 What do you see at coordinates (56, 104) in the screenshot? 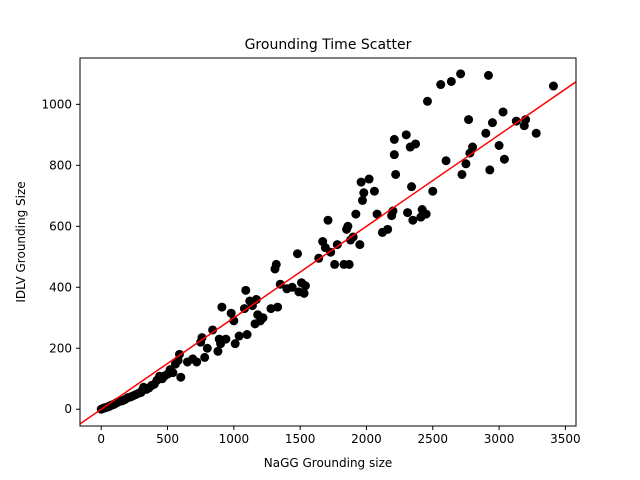
I see `y-tick-label: 1000` at bounding box center [56, 104].